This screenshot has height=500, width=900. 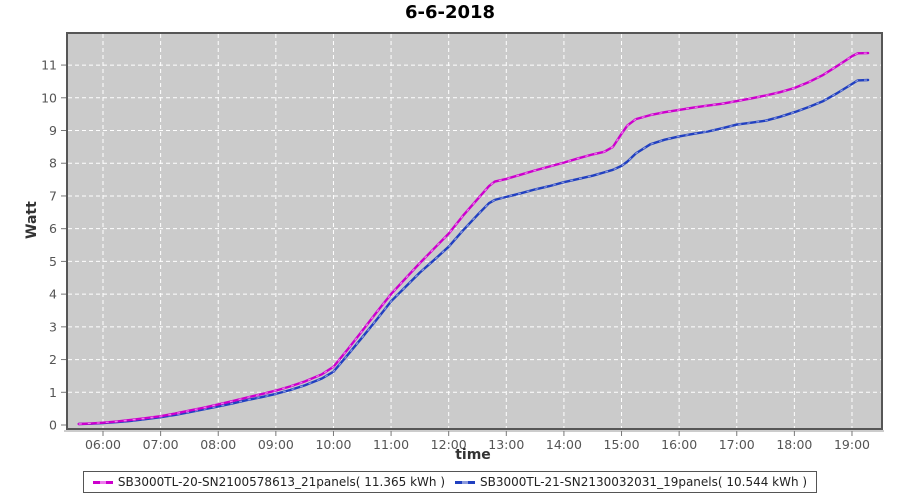 What do you see at coordinates (465, 482) in the screenshot?
I see `series2-line-swatch-icon` at bounding box center [465, 482].